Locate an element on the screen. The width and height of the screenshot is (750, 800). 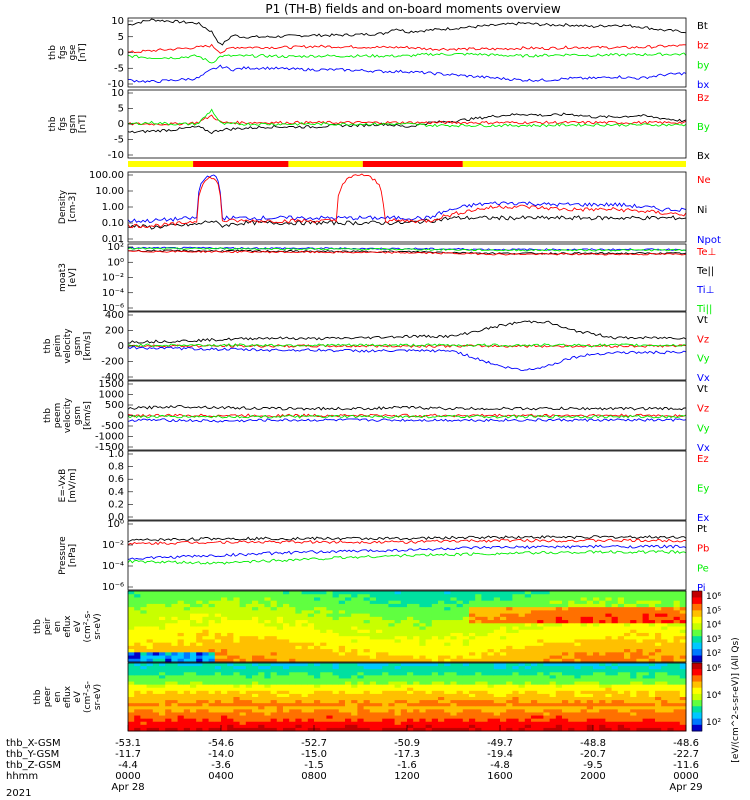
axis-row-value: -9.5 is located at coordinates (593, 765).